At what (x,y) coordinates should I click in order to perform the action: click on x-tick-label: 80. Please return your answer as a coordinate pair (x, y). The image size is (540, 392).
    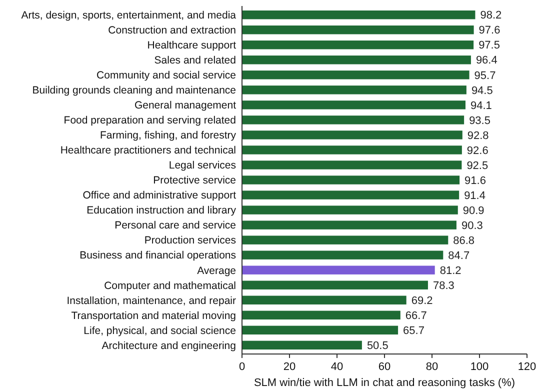
    Looking at the image, I should click on (432, 367).